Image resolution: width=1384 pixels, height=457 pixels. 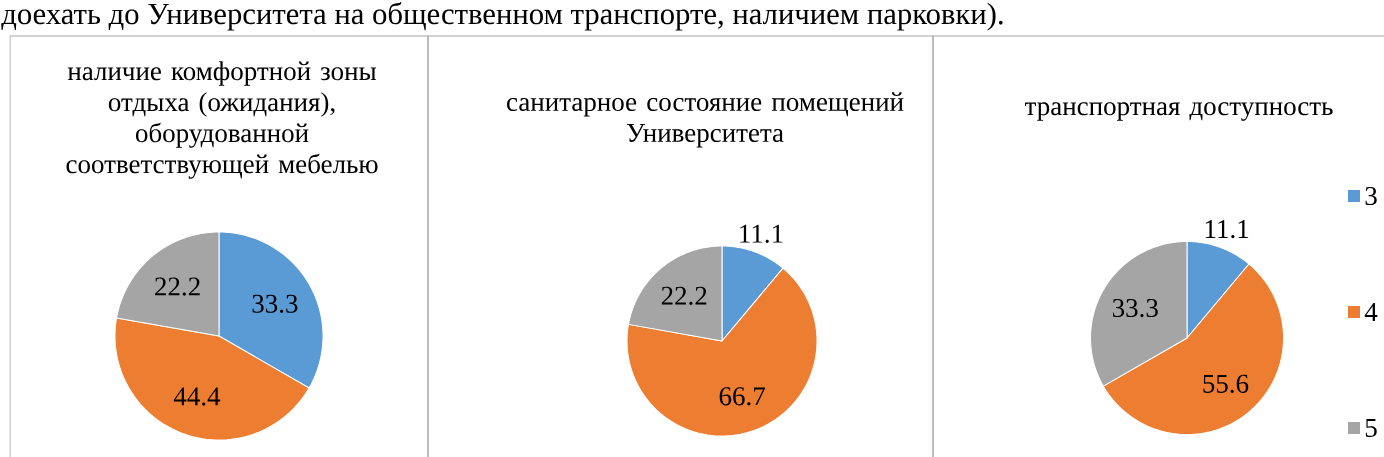 I want to click on data-label: 44.4, so click(x=197, y=396).